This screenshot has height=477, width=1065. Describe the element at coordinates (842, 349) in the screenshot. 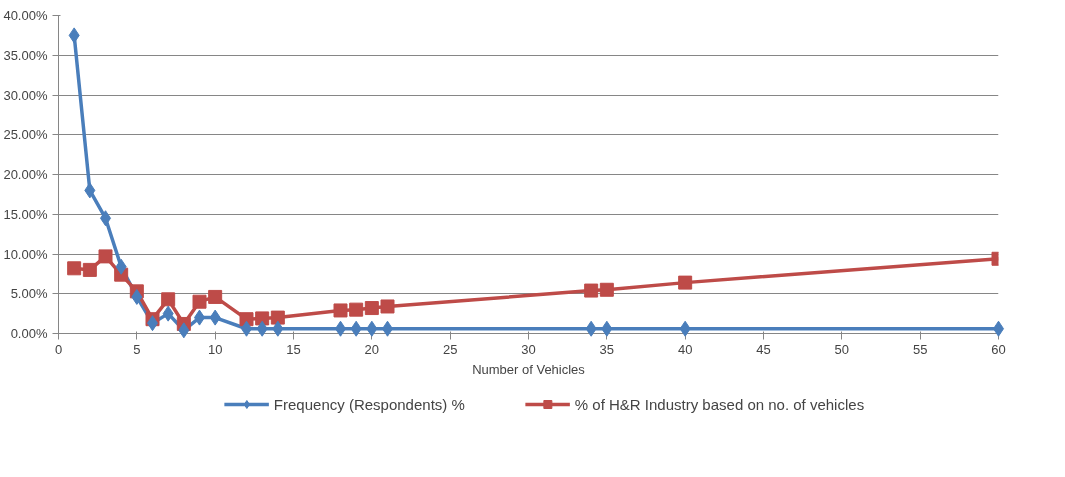

I see `x-tick-label: 50` at that location.